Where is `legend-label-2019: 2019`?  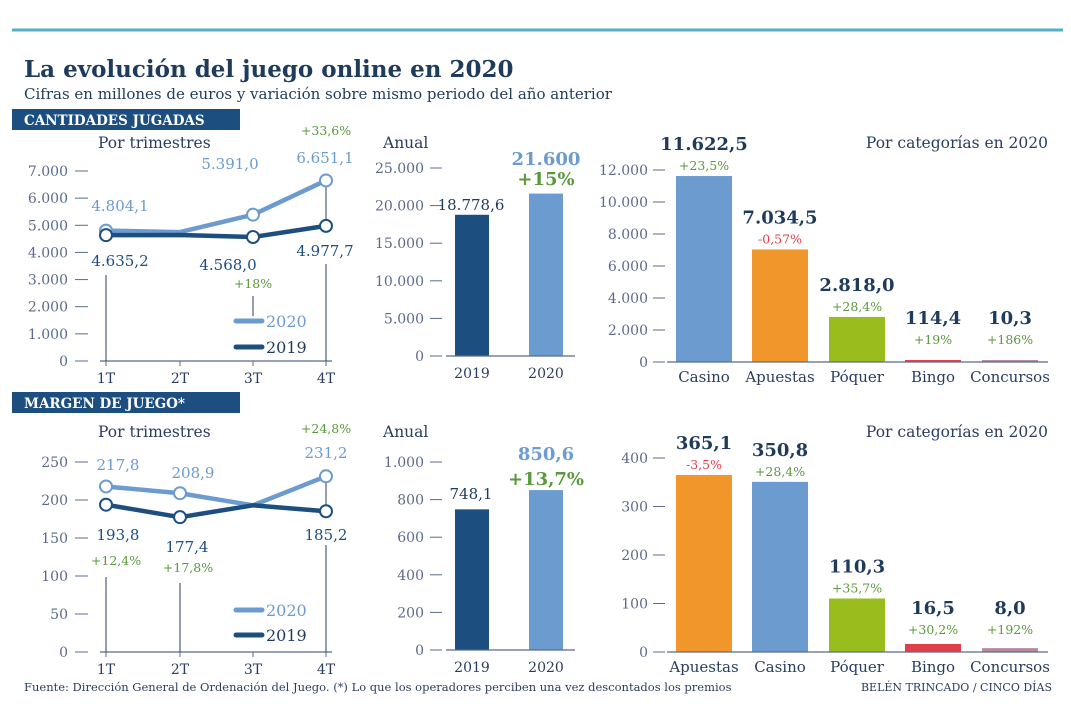
legend-label-2019: 2019 is located at coordinates (286, 347).